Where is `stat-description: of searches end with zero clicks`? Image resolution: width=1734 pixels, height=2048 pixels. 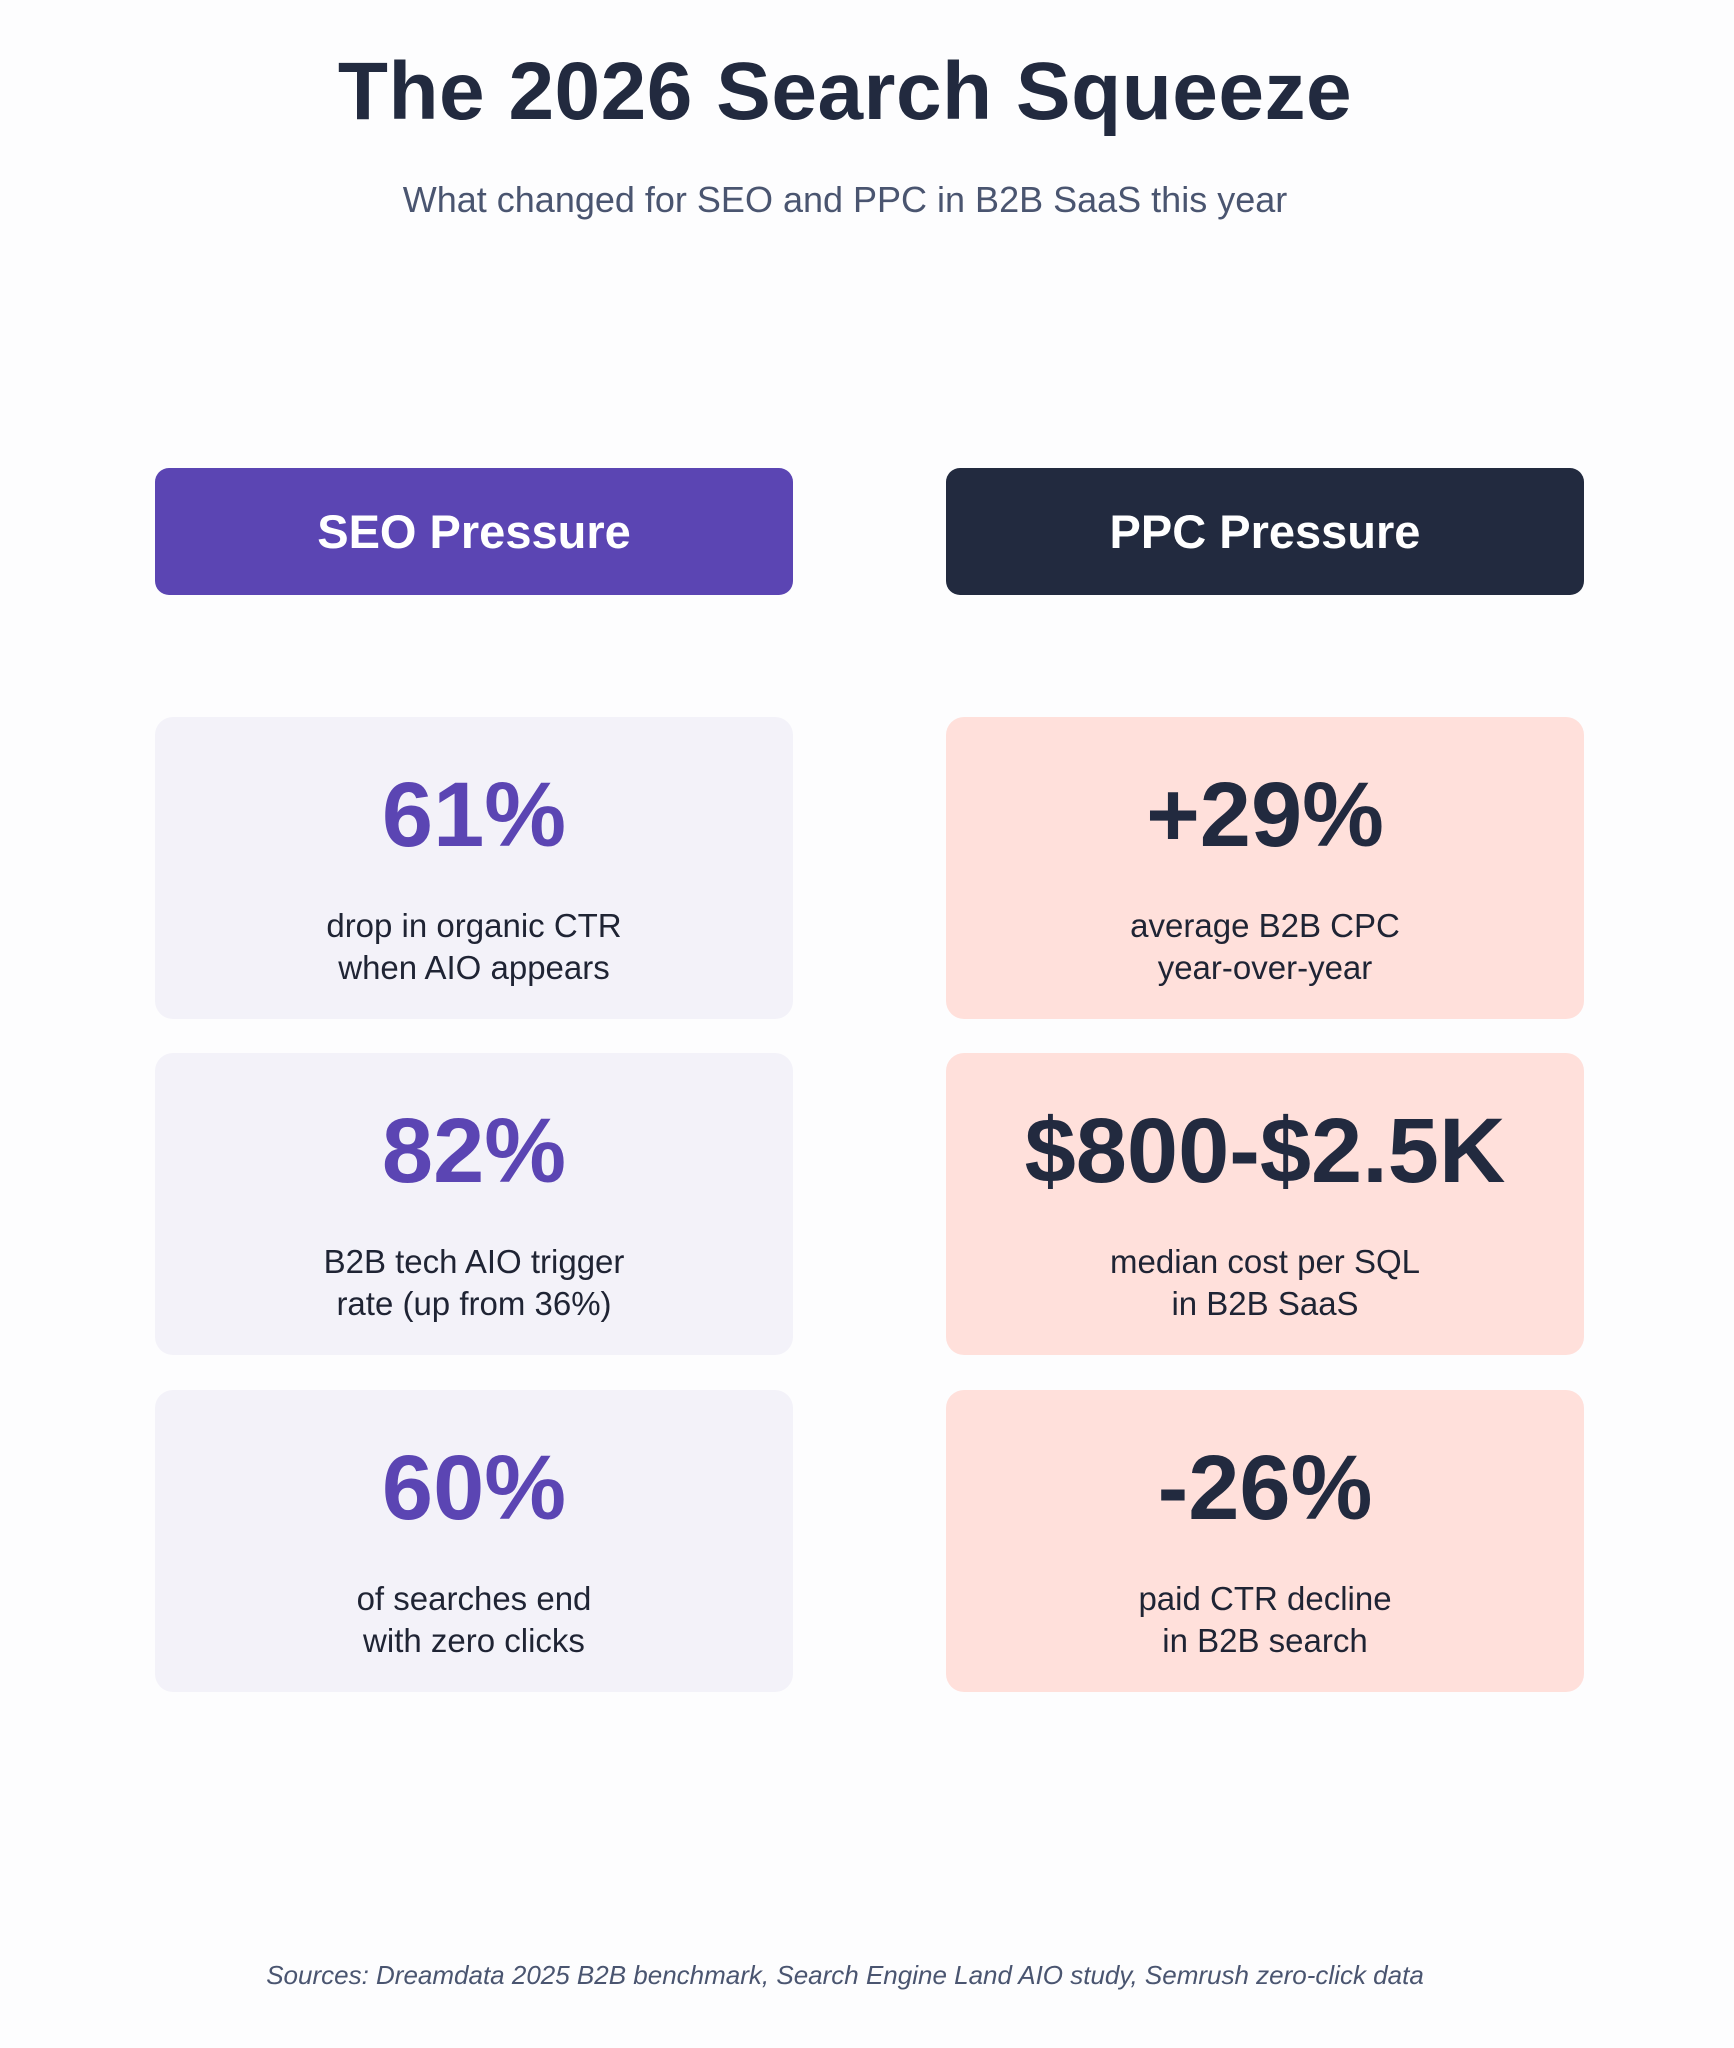
stat-description: of searches end with zero clicks is located at coordinates (474, 1620).